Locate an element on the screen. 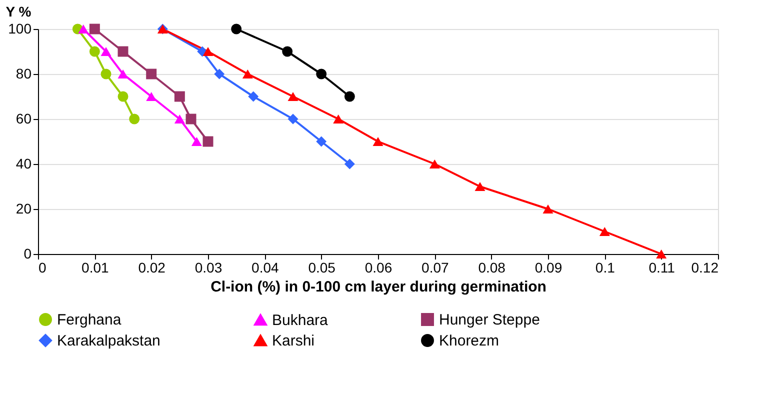 Image resolution: width=774 pixels, height=415 pixels. y-tick-label: 100 is located at coordinates (20, 28).